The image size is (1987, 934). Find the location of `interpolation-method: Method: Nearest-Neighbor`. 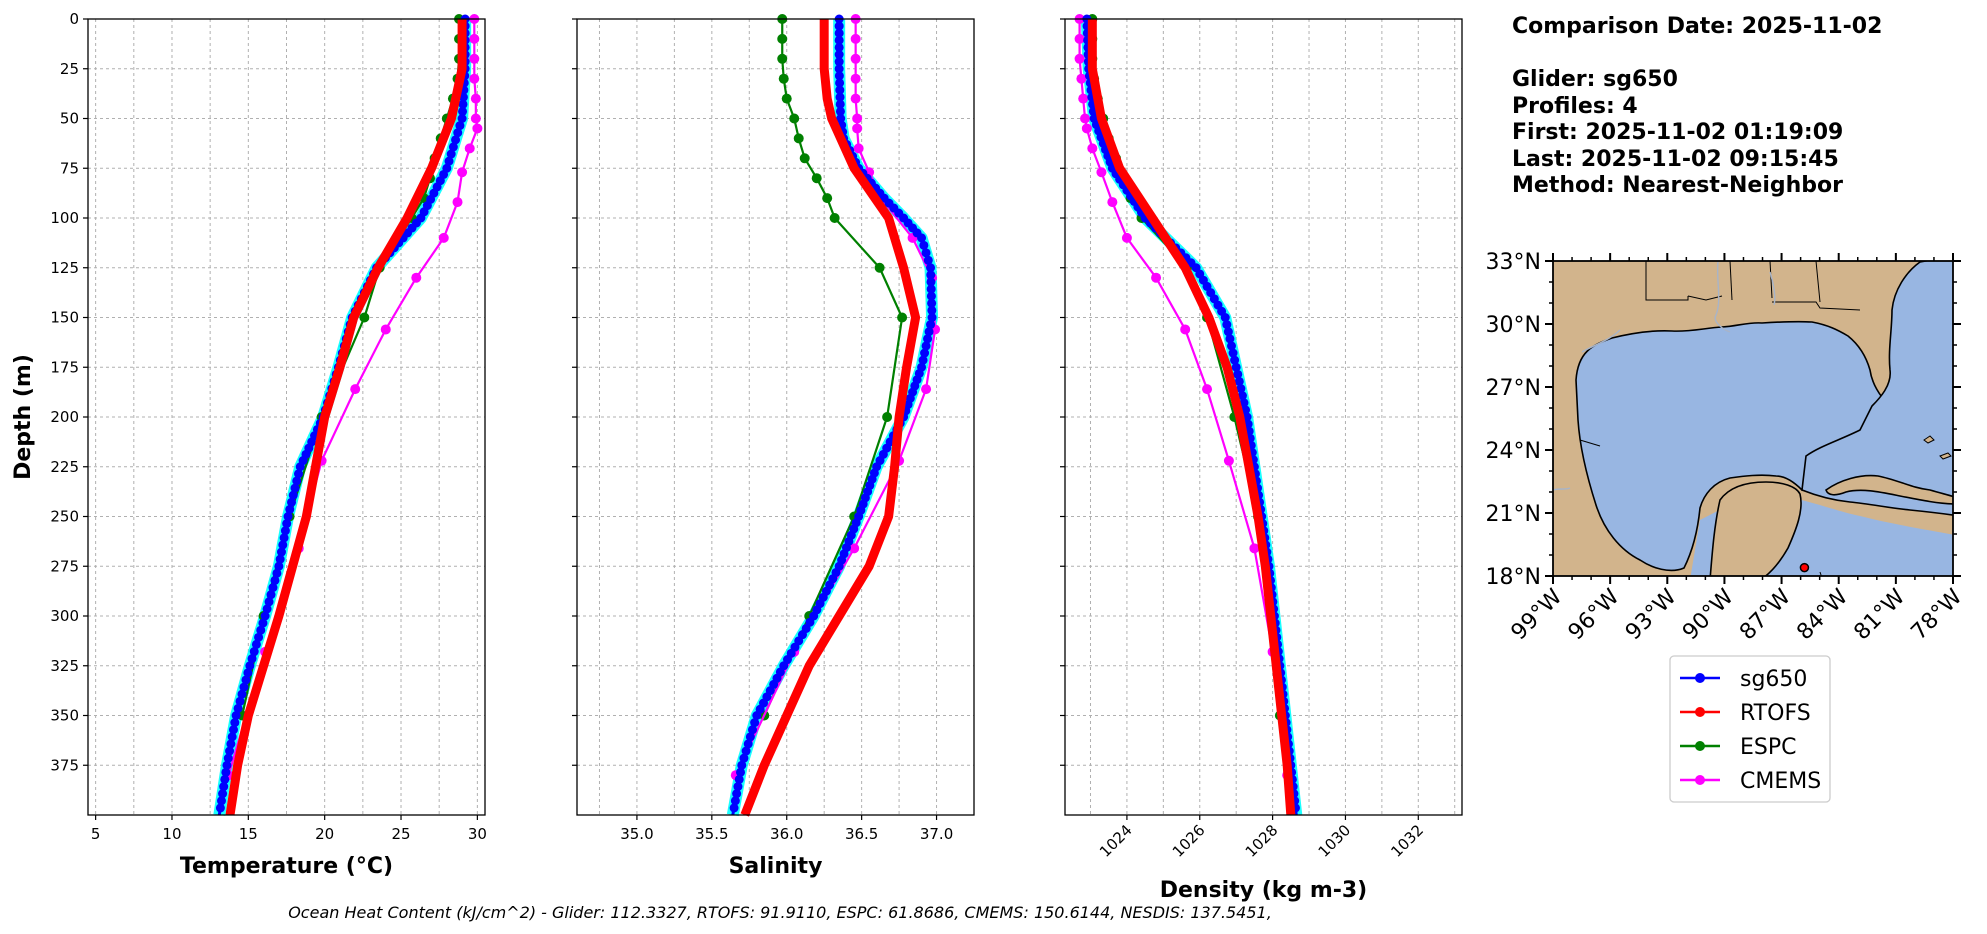

interpolation-method: Method: Nearest-Neighbor is located at coordinates (1677, 185).